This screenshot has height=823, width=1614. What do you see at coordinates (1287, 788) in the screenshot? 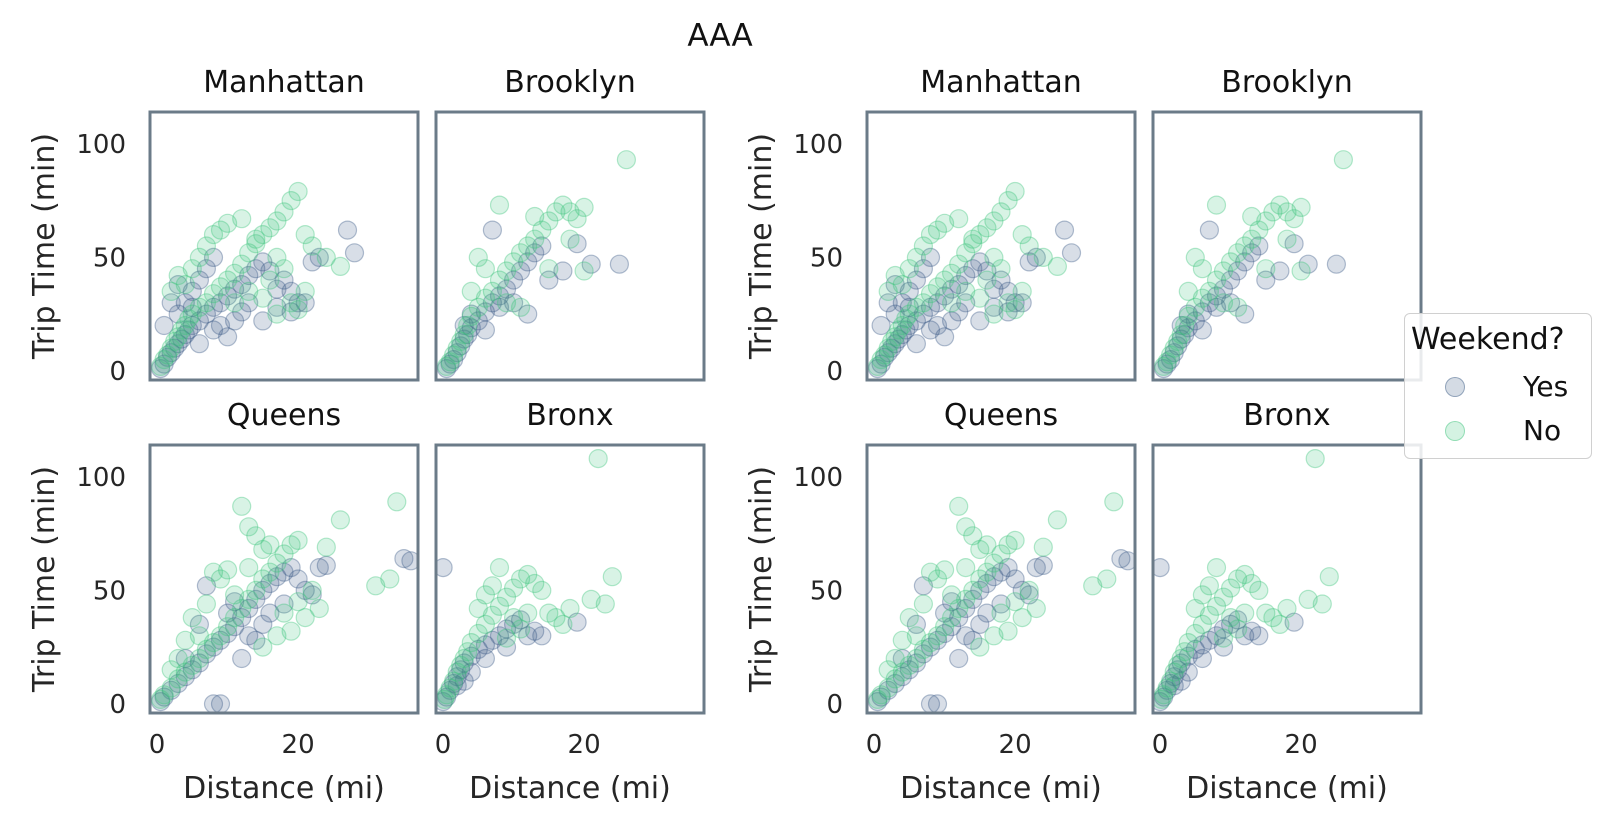
I see `x-axis-label: Distance (mi)` at bounding box center [1287, 788].